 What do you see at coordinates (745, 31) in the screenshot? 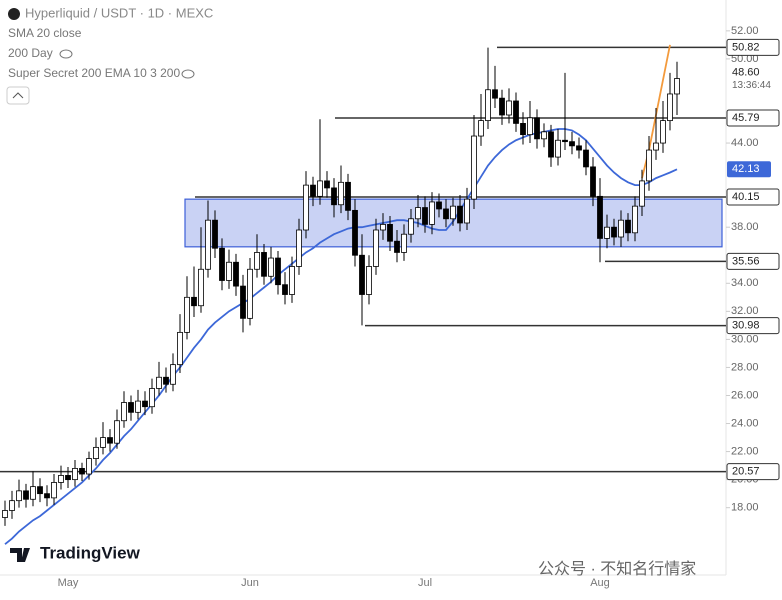
I see `y-tick-label: 52.00` at bounding box center [745, 31].